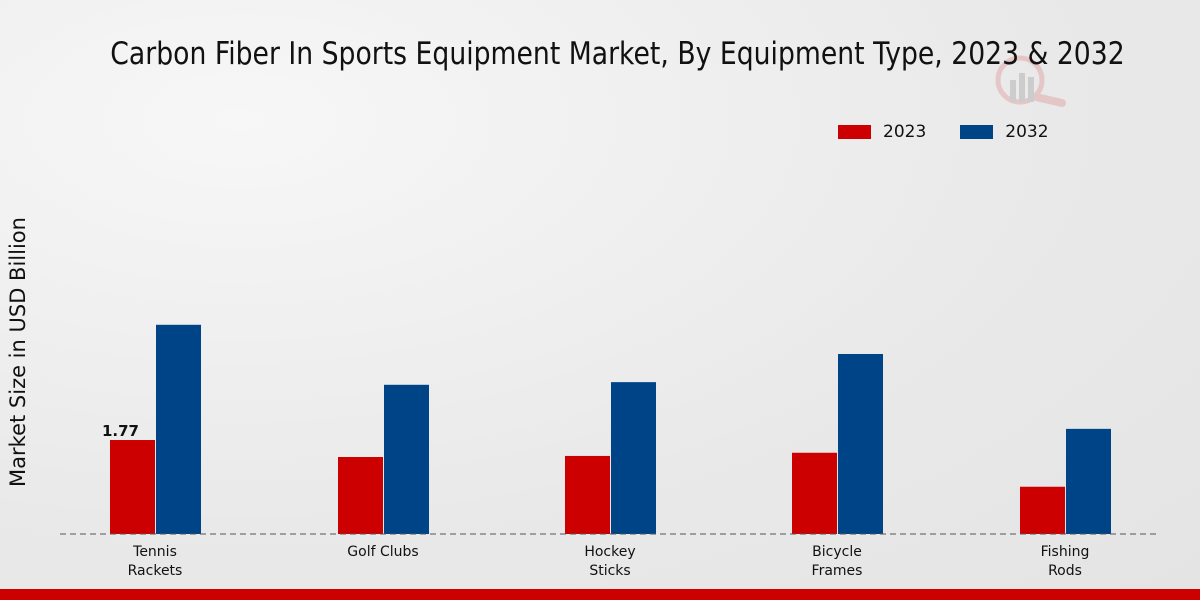 The width and height of the screenshot is (1200, 600). What do you see at coordinates (943, 132) in the screenshot?
I see `legend: 2023 2032` at bounding box center [943, 132].